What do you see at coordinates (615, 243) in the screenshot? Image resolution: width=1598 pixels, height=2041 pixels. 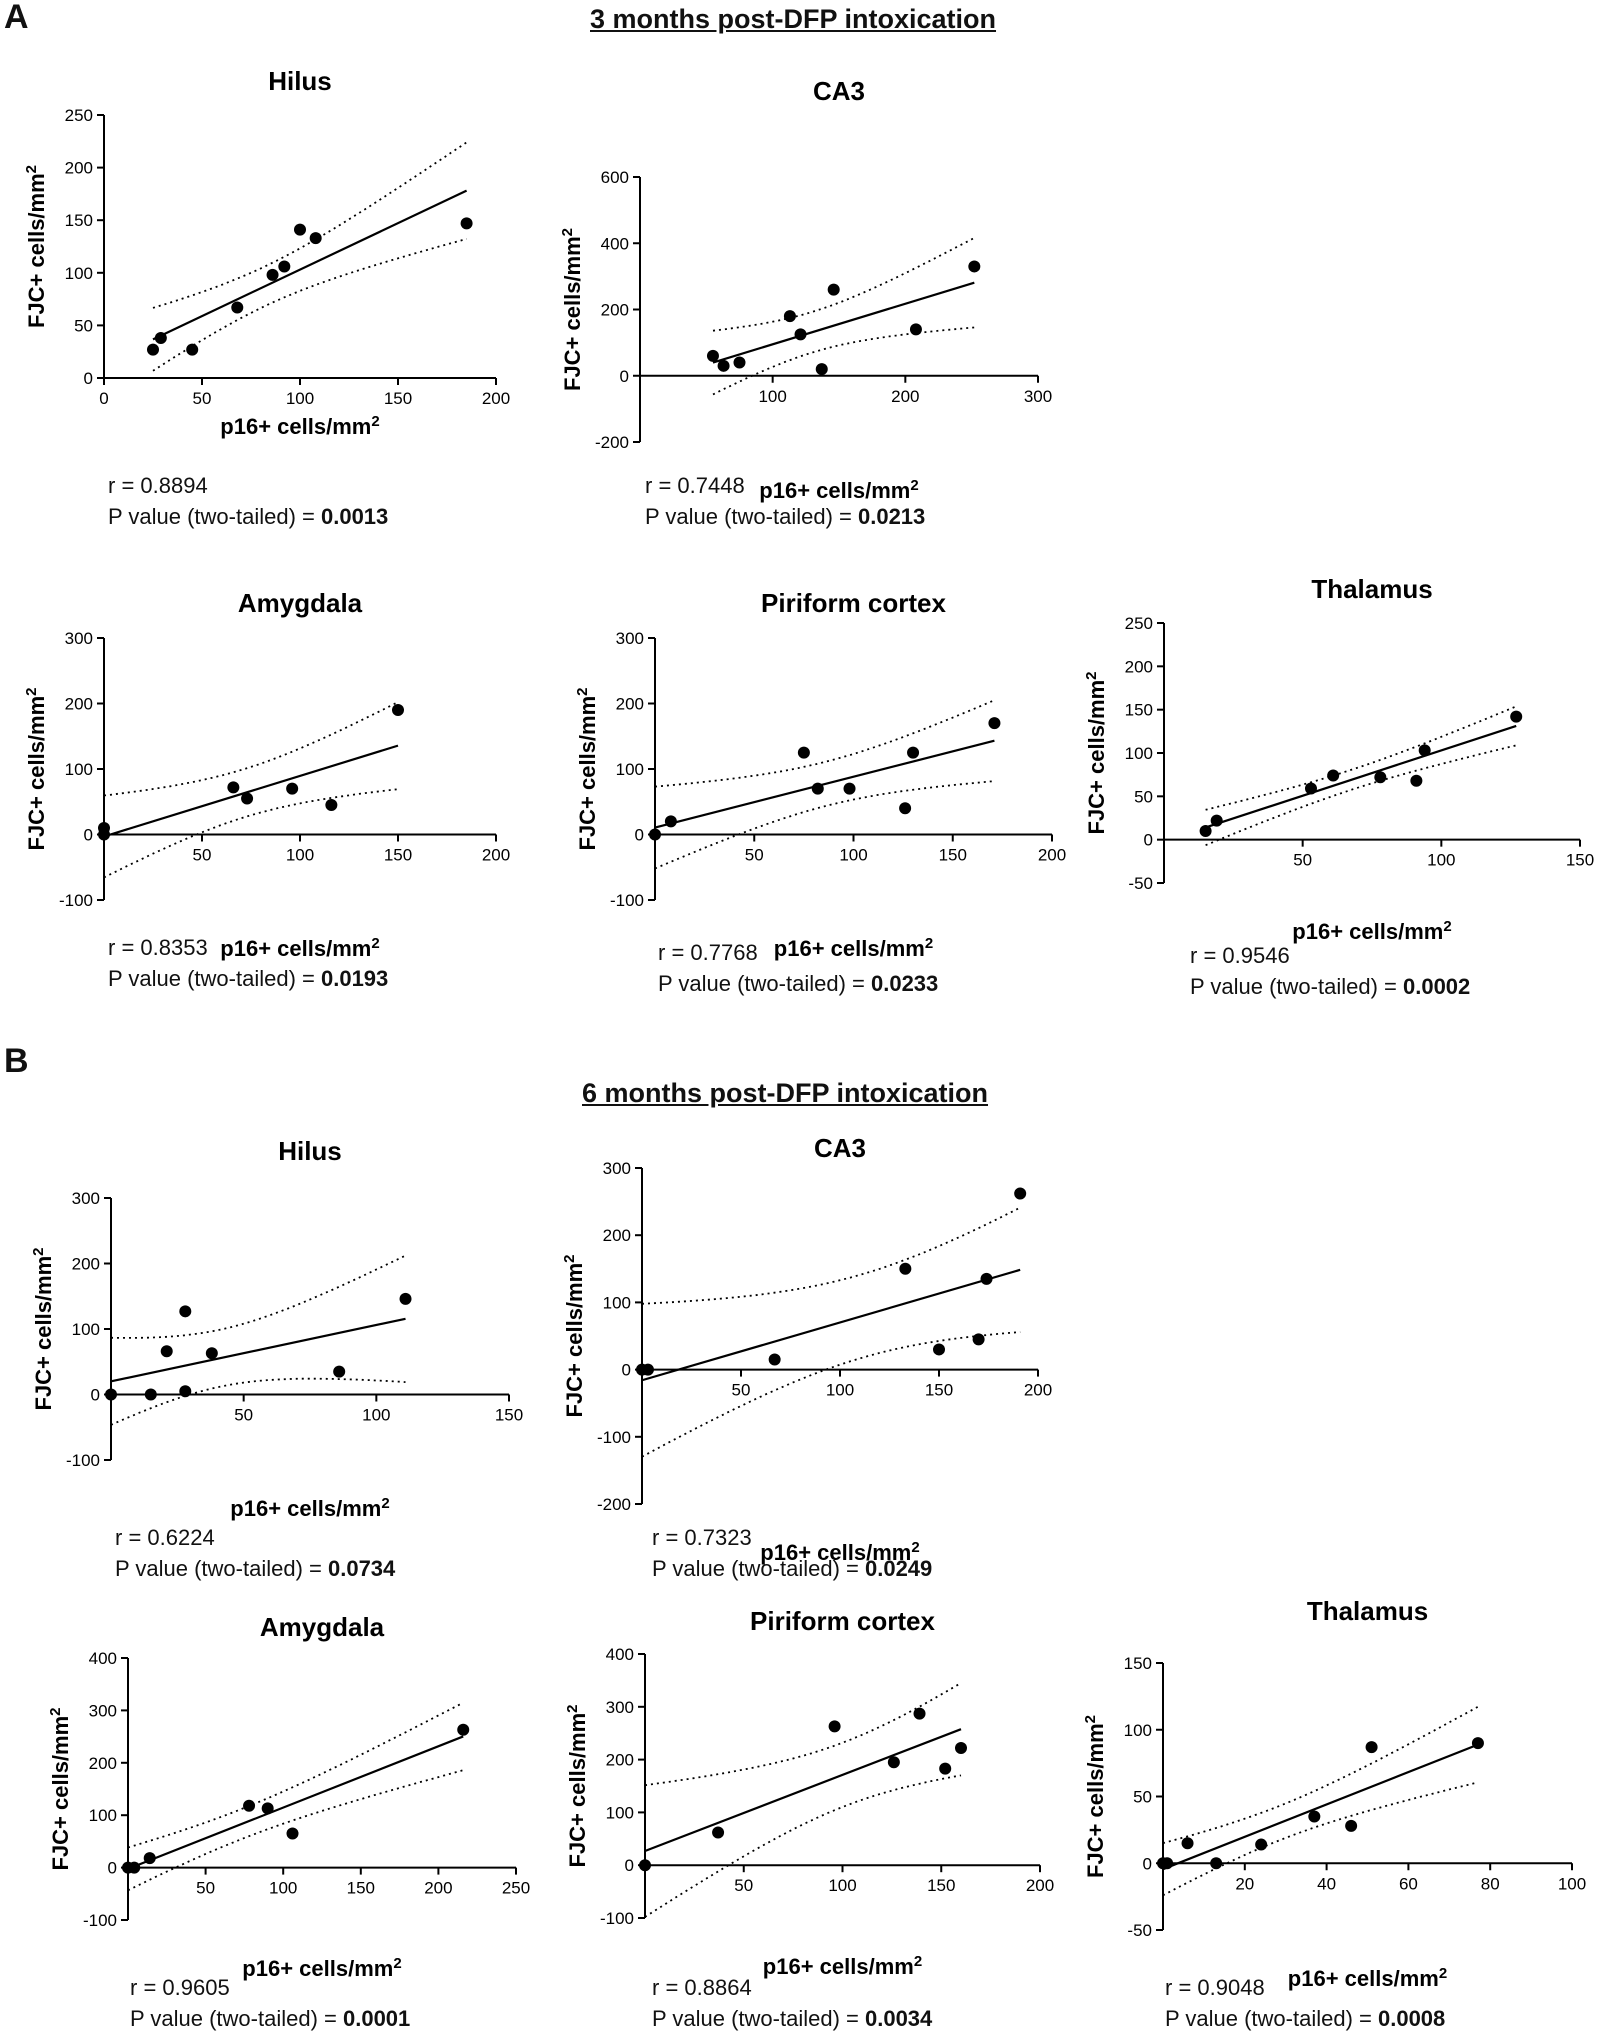 I see `y-tick-label: 400` at bounding box center [615, 243].